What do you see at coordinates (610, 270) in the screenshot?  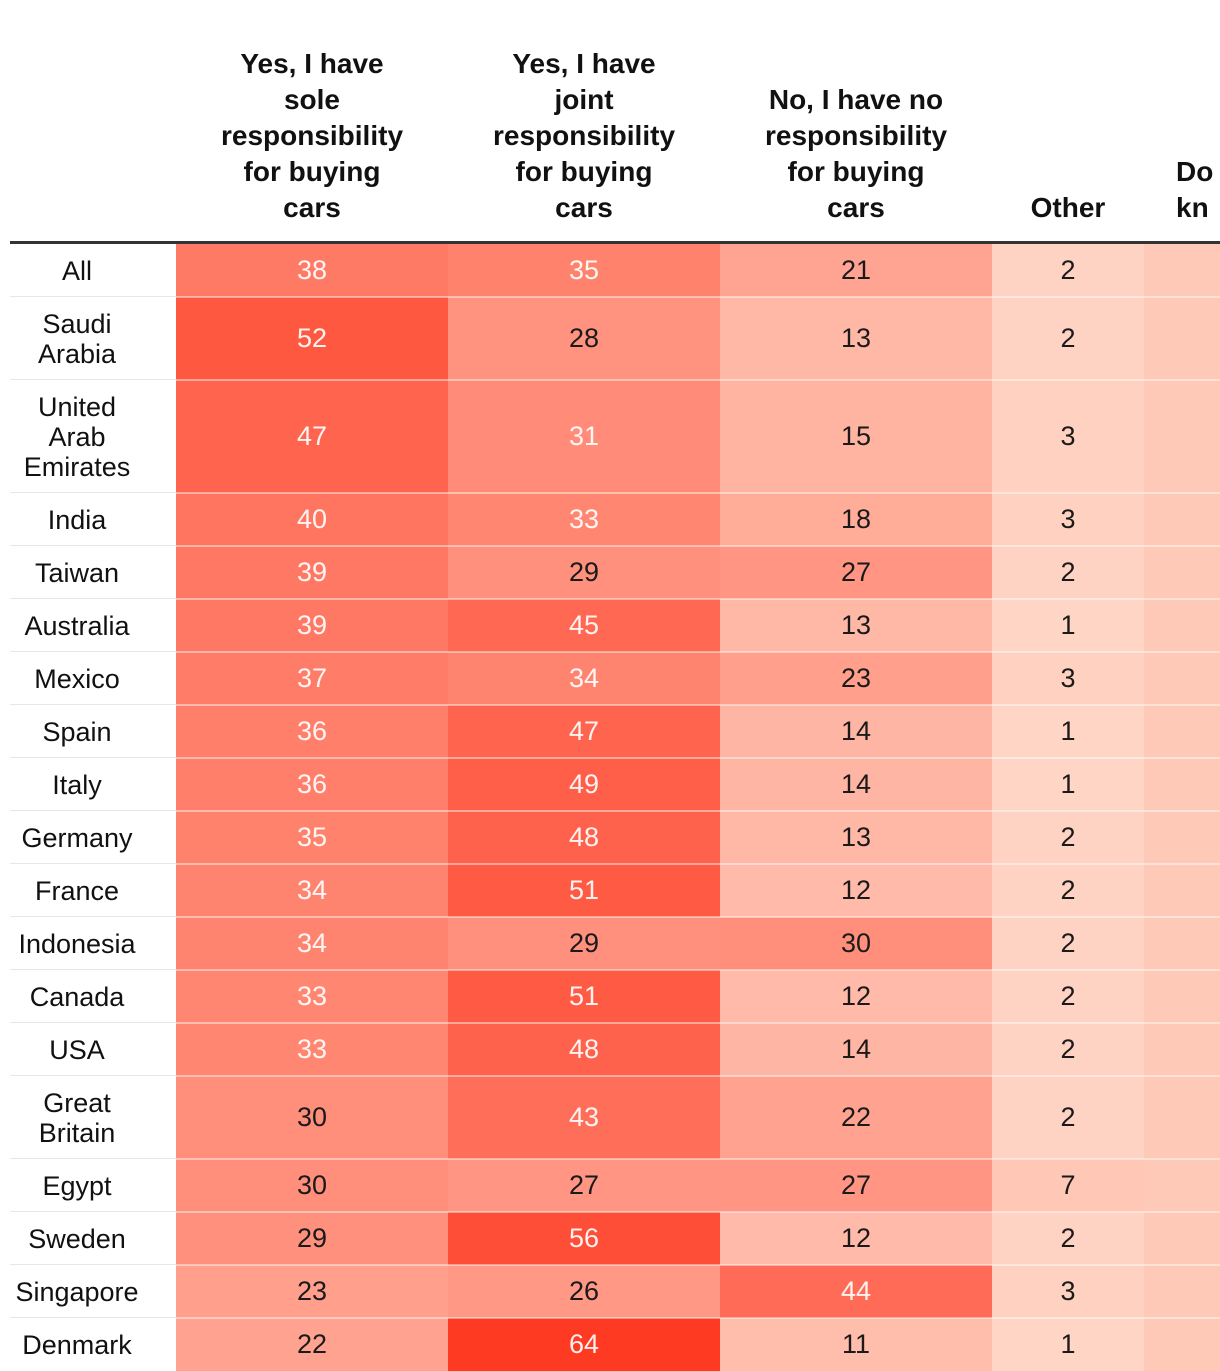 I see `table-row: All 38 35 21 2` at bounding box center [610, 270].